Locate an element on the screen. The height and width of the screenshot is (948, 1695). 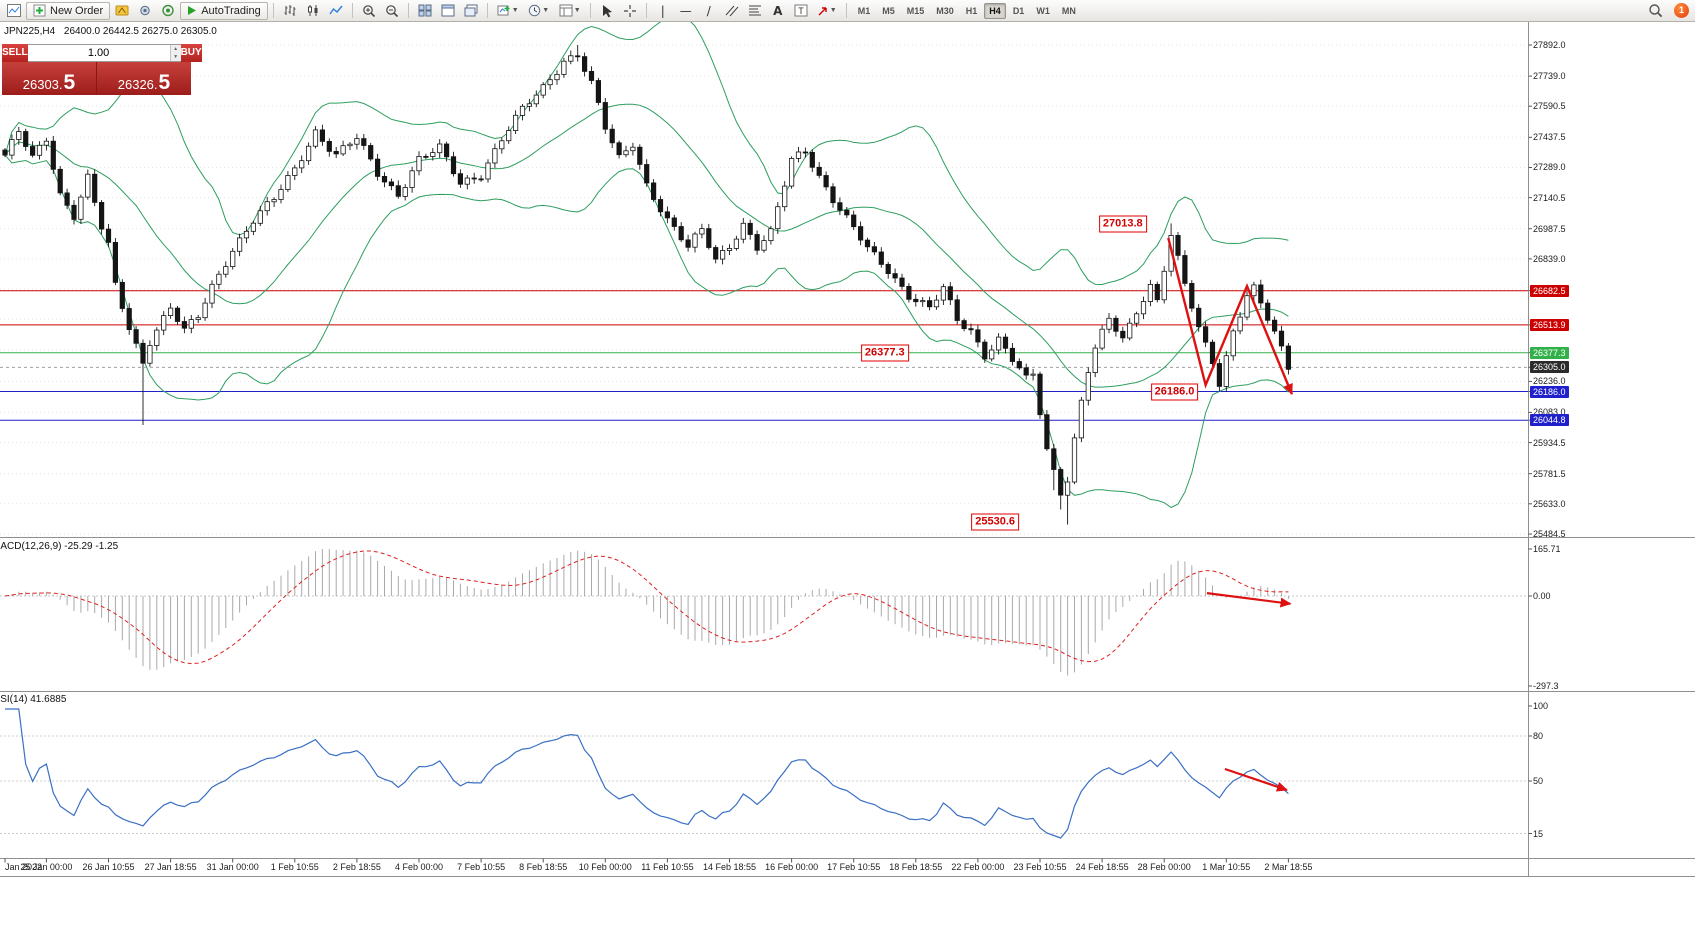
cascade-windows-icon is located at coordinates (471, 11).